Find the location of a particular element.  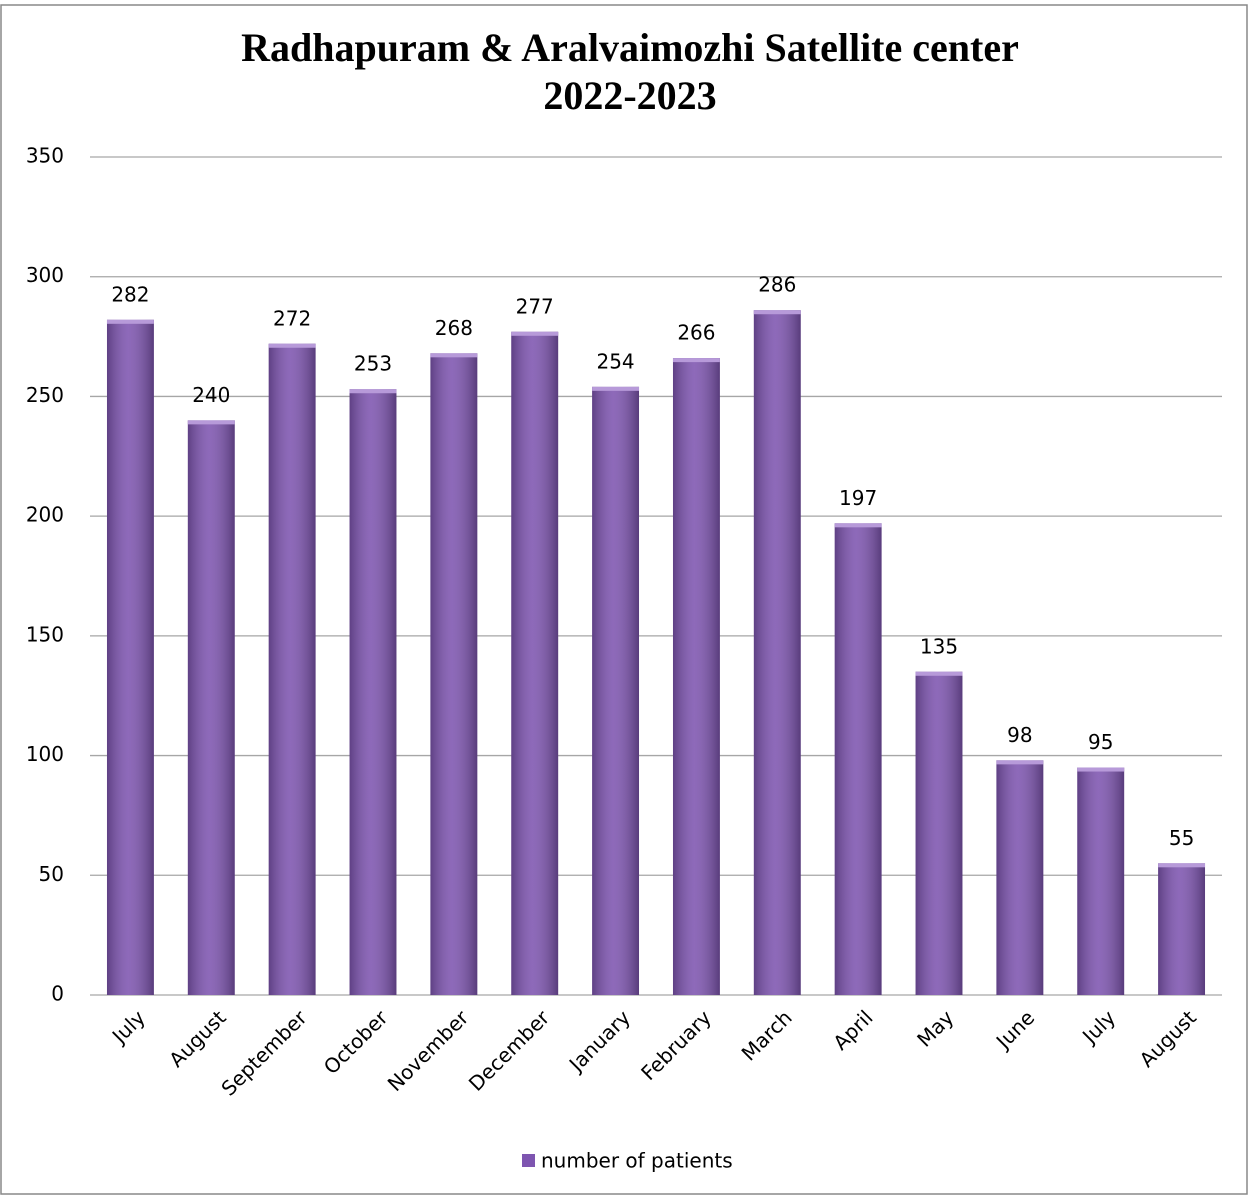

data-label: 254 is located at coordinates (615, 361).